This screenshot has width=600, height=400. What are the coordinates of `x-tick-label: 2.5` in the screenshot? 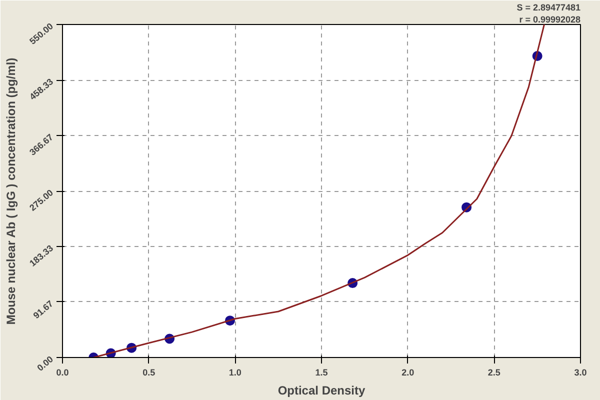 It's located at (494, 373).